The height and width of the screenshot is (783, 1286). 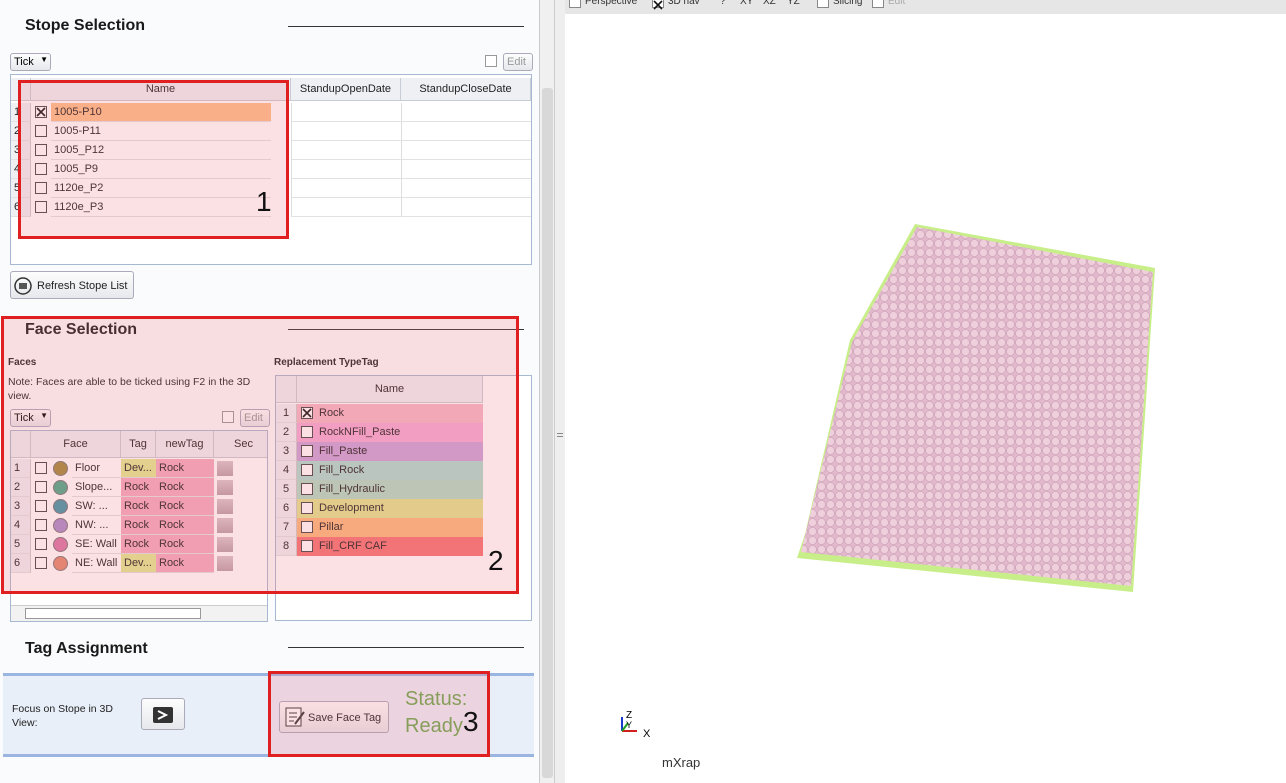 I want to click on toolbar-item: XZ, so click(x=769, y=3).